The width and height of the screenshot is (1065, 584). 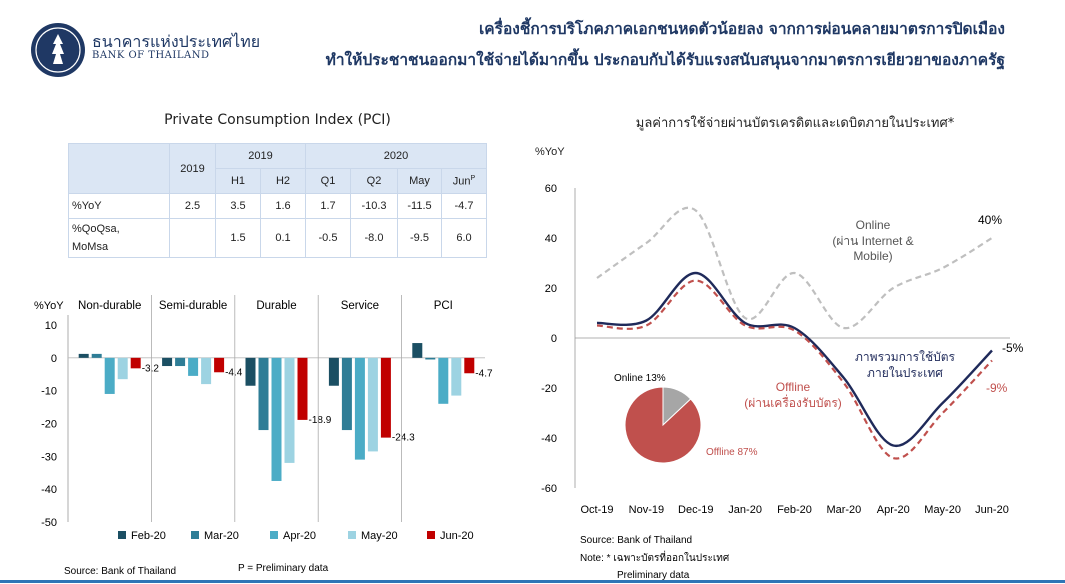 I want to click on bank-name-en: BANK OF THAILAND, so click(x=151, y=55).